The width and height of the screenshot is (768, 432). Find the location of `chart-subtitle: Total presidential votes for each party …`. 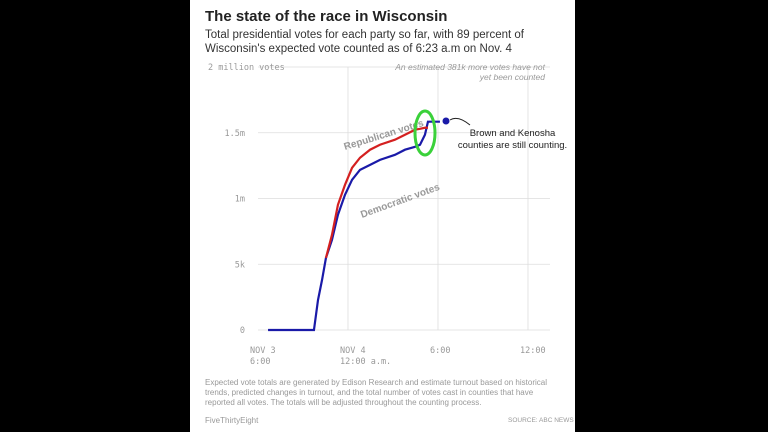

chart-subtitle: Total presidential votes for each party … is located at coordinates (364, 42).